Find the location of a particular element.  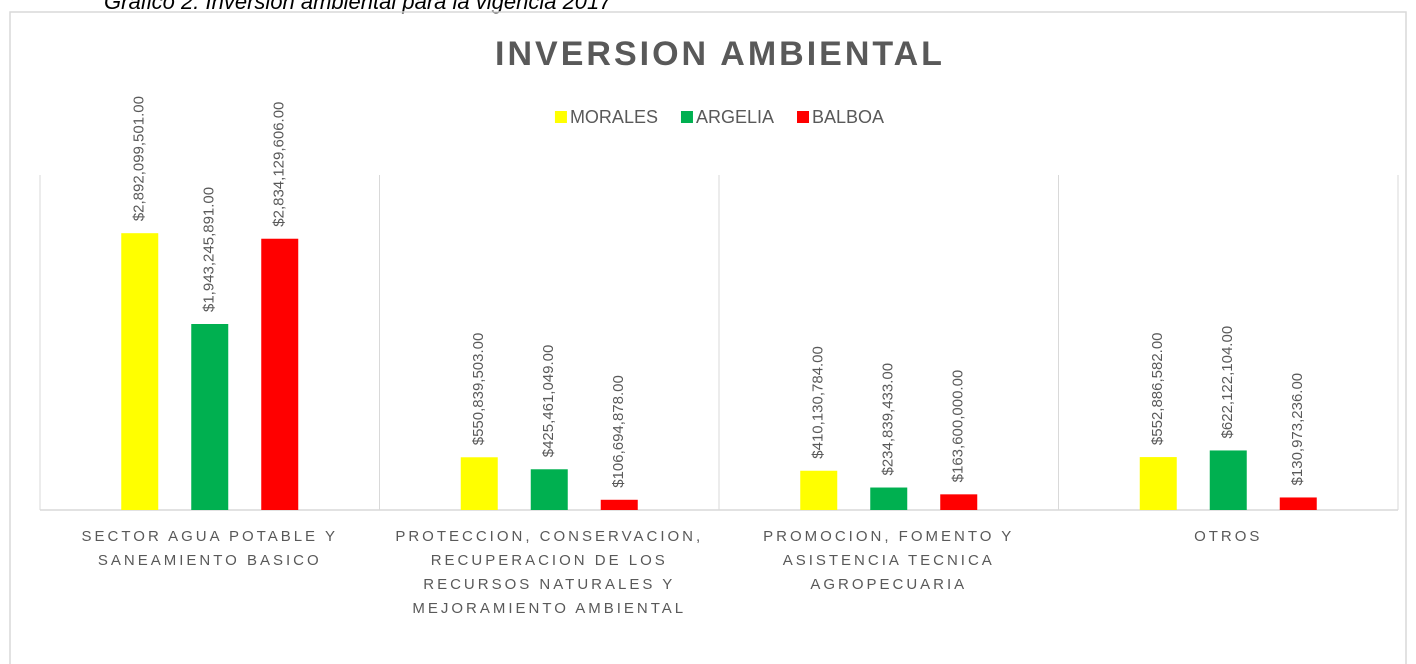

x-tick-label: SECTOR AGUA POTABLE Y SANEAMIENTO BASICO is located at coordinates (209, 548).